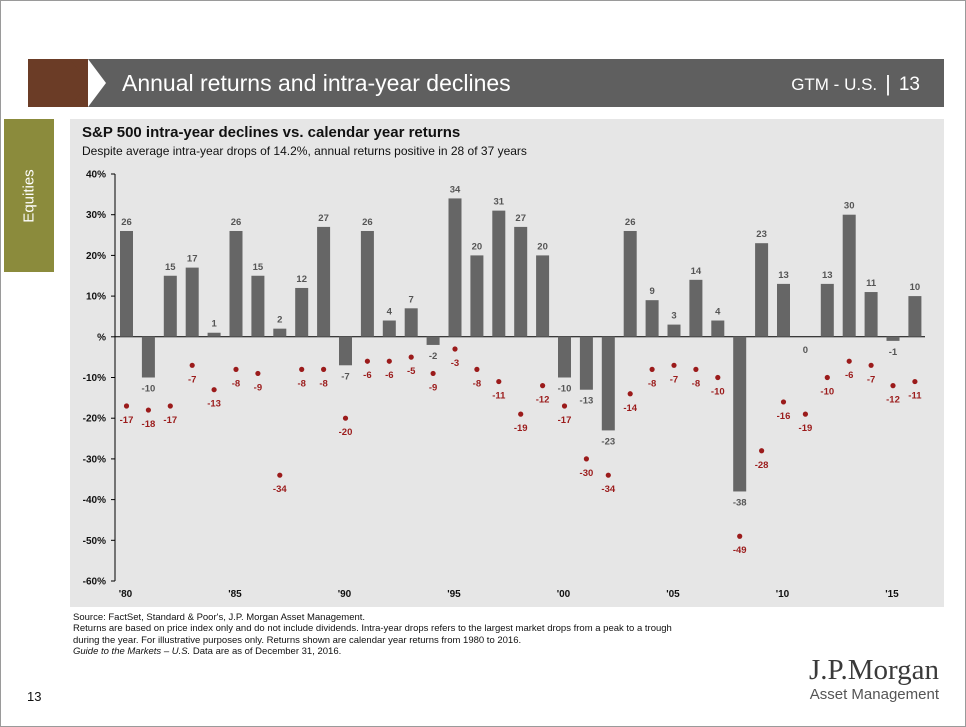  What do you see at coordinates (783, 594) in the screenshot?
I see `x-tick-label: '10` at bounding box center [783, 594].